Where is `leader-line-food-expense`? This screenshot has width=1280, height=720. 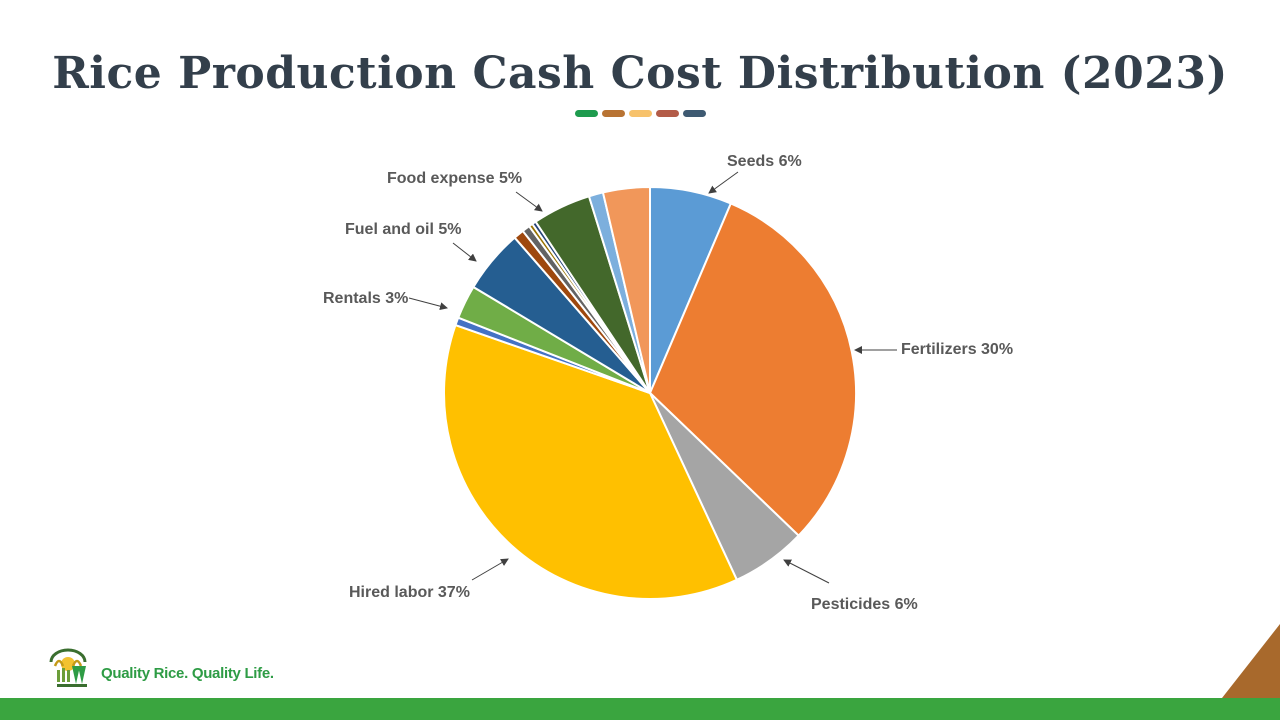 leader-line-food-expense is located at coordinates (529, 201).